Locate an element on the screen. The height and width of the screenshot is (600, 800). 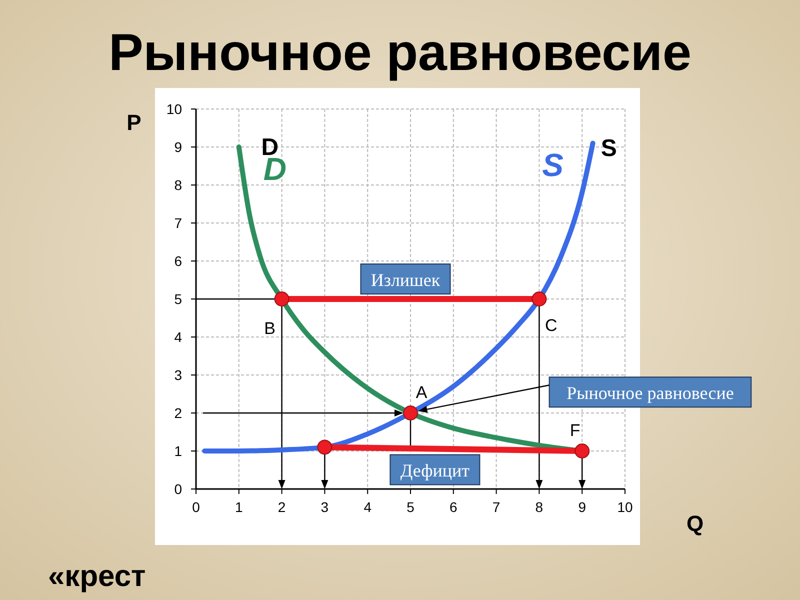
x-tick-label: 8 is located at coordinates (539, 507).